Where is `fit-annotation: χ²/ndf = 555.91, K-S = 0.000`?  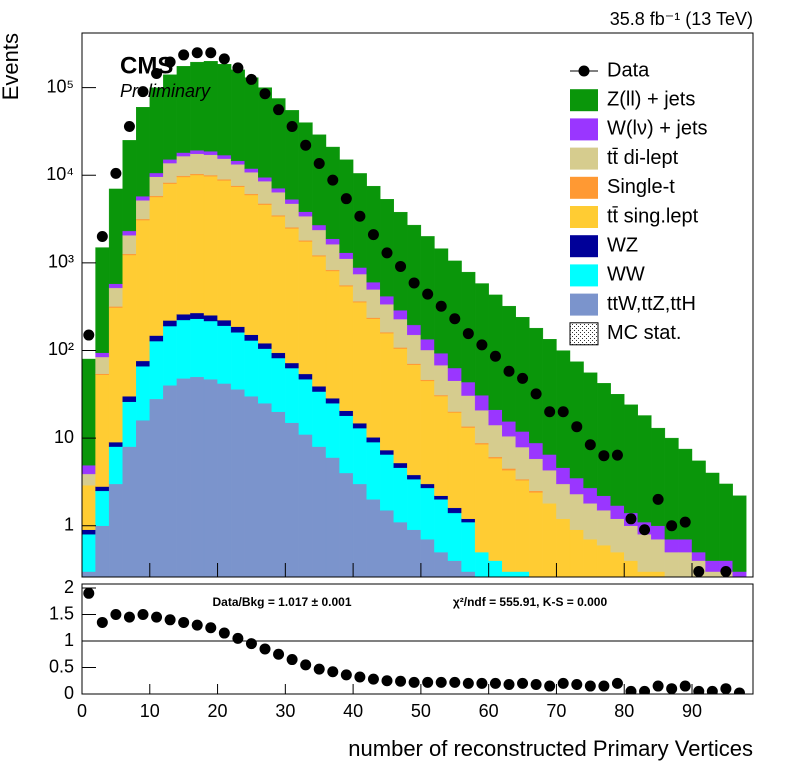 fit-annotation: χ²/ndf = 555.91, K-S = 0.000 is located at coordinates (530, 602).